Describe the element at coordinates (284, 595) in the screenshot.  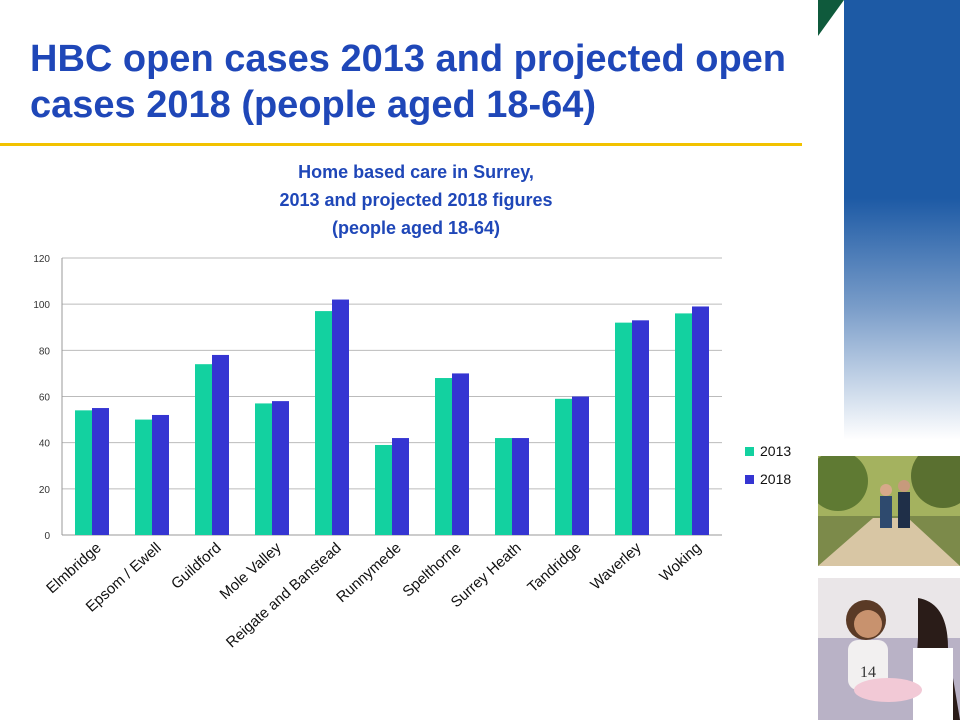
I see `x-tick-label: Reigate and Banstead` at that location.